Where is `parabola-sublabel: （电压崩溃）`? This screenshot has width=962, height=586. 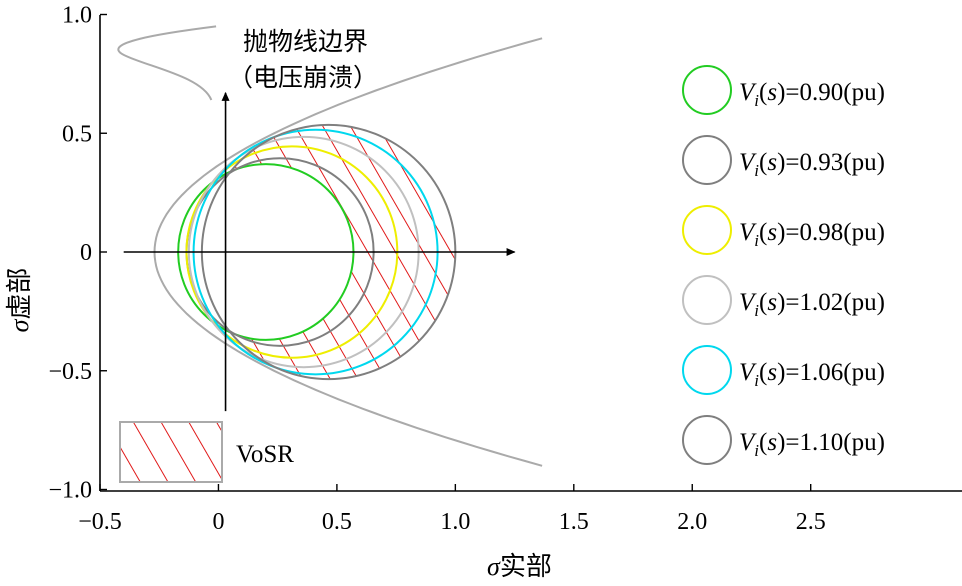 parabola-sublabel: （电压崩溃） is located at coordinates (303, 78).